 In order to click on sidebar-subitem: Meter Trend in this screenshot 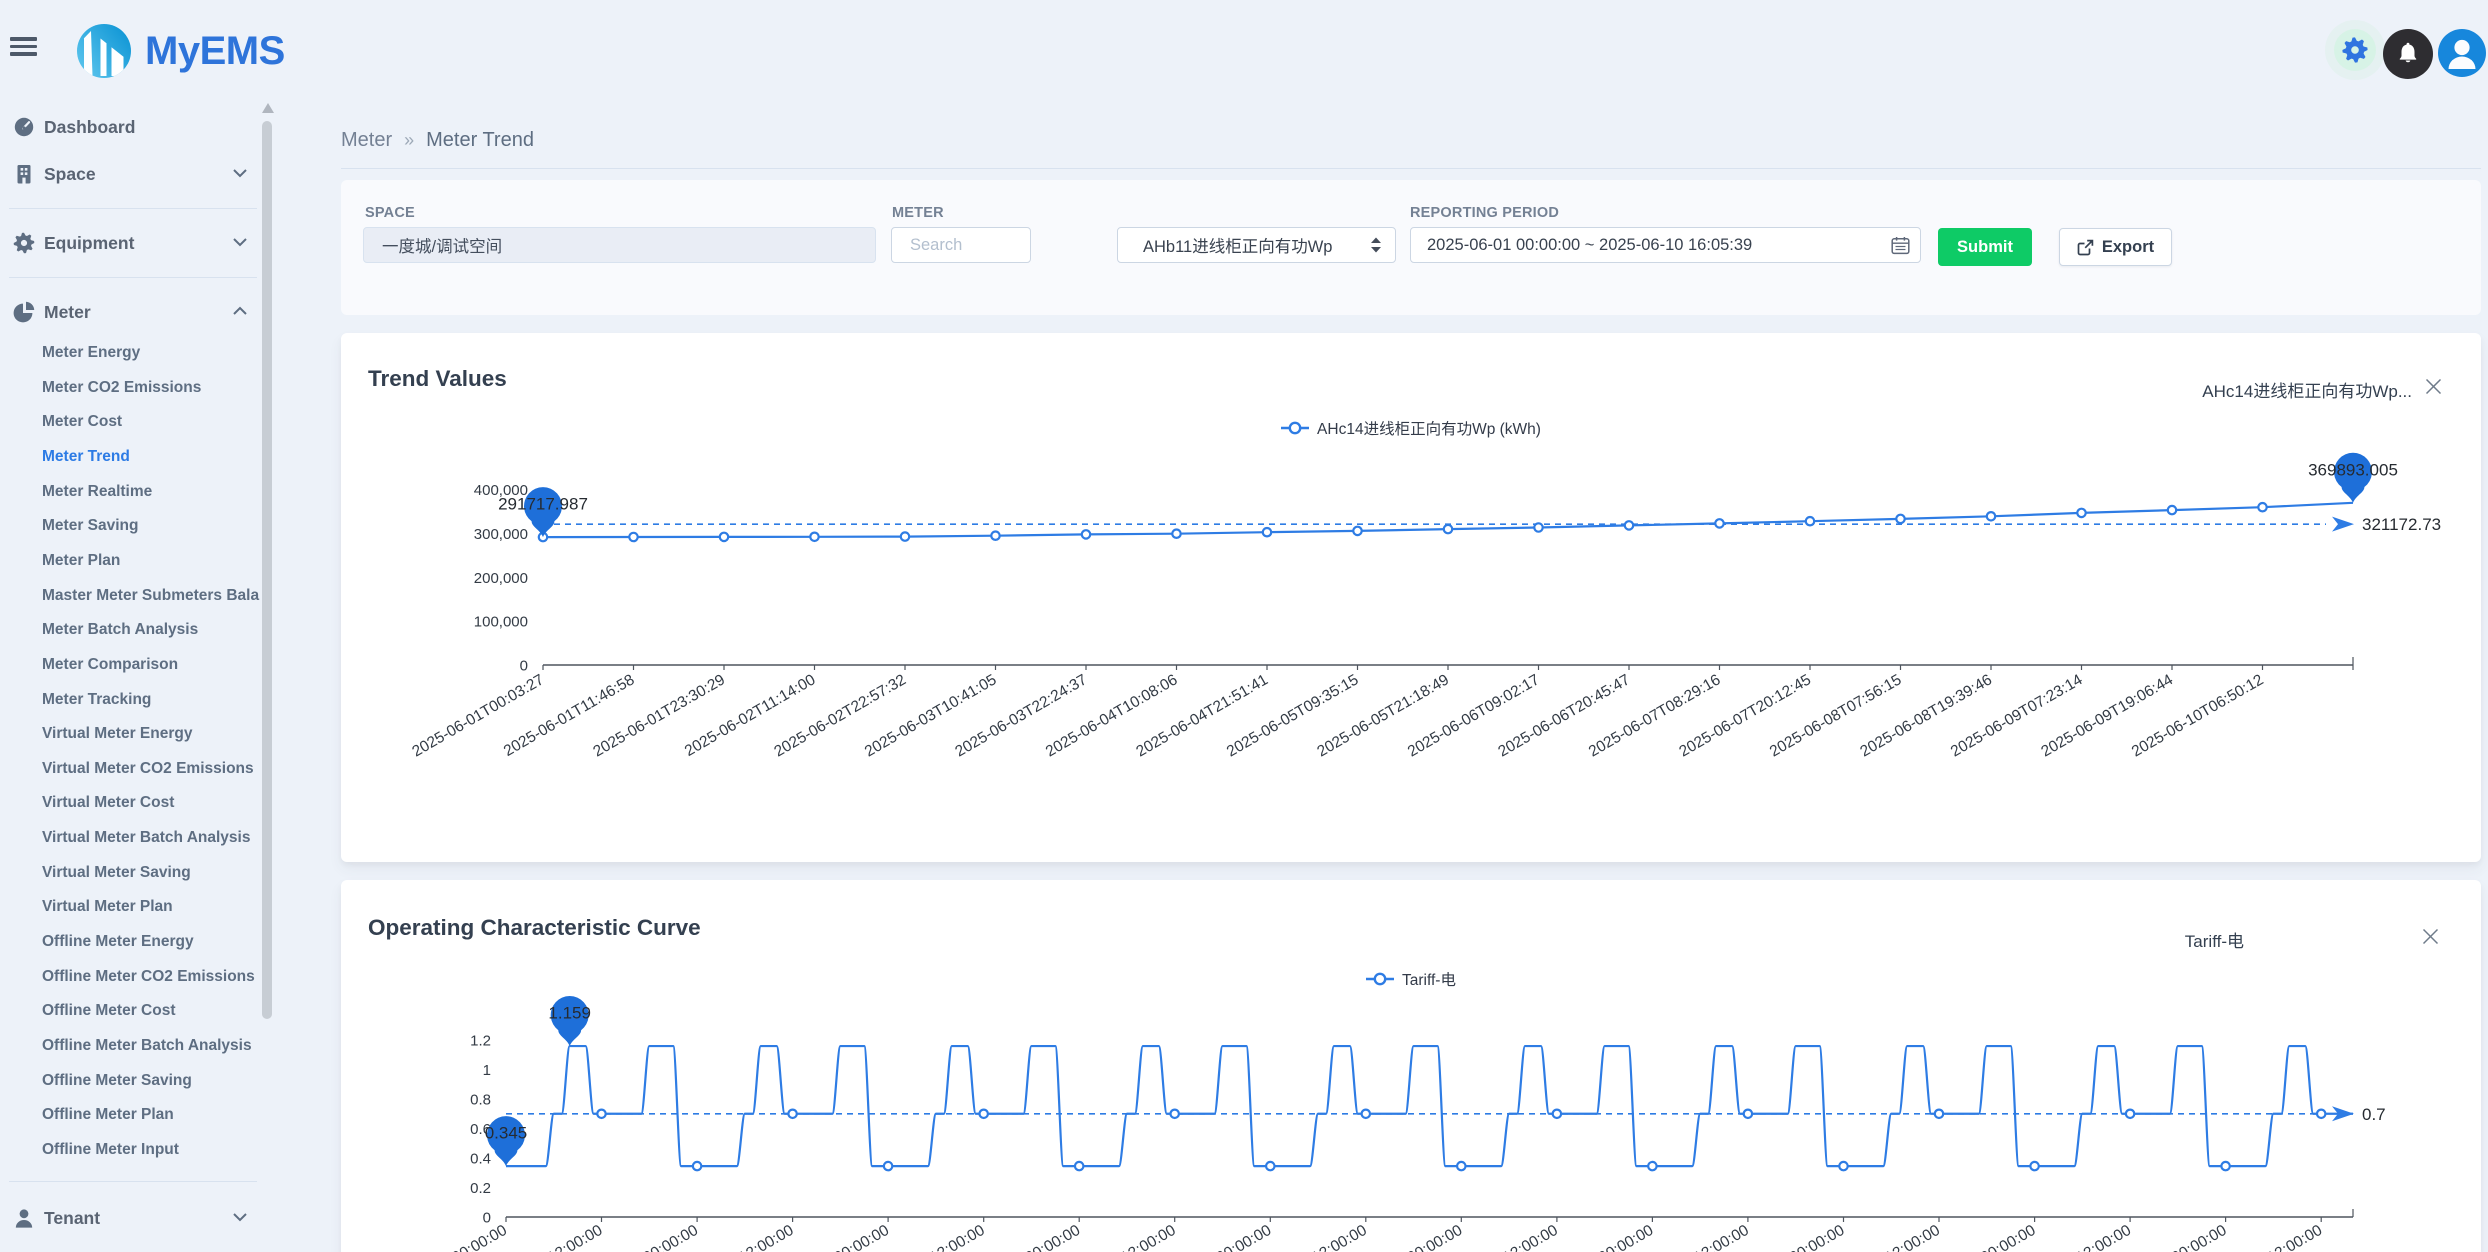, I will do `click(86, 456)`.